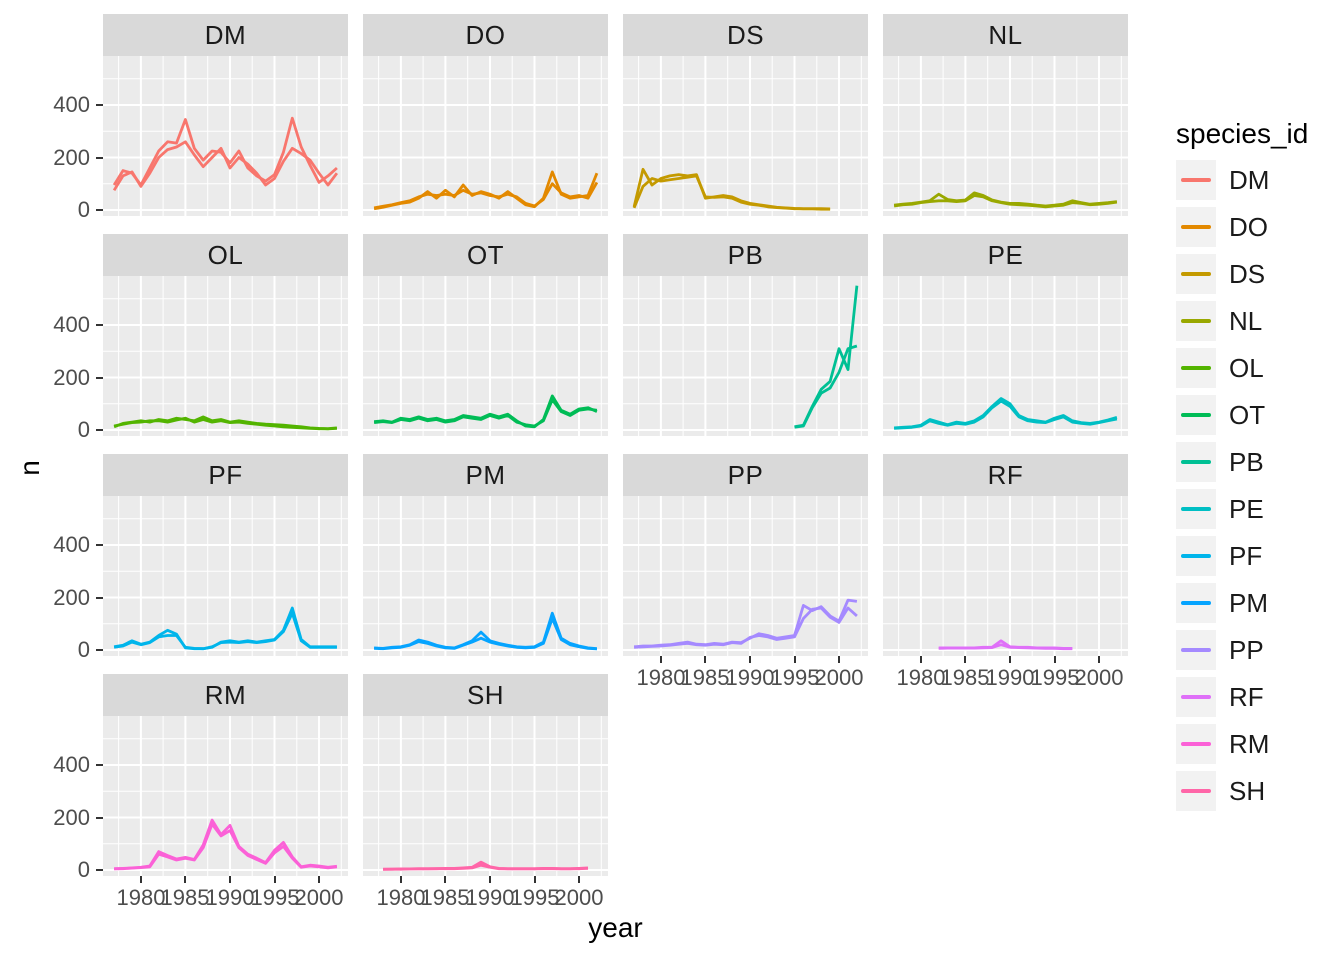 This screenshot has height=960, width=1344. What do you see at coordinates (1242, 556) in the screenshot?
I see `legend-item-PF: PF` at bounding box center [1242, 556].